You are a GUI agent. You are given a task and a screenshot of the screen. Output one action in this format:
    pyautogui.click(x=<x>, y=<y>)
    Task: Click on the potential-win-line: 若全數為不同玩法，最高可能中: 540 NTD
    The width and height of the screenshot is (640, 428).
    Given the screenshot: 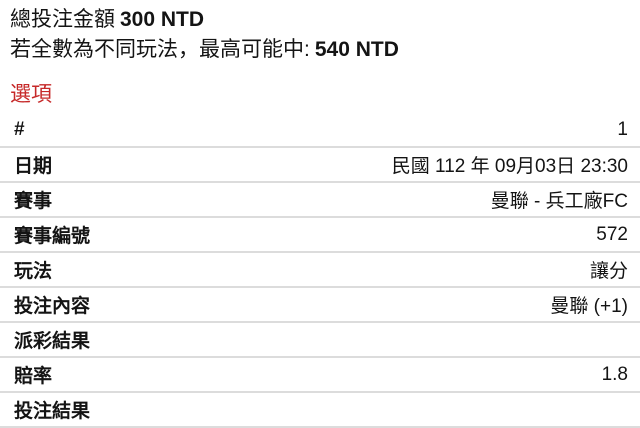 What is the action you would take?
    pyautogui.click(x=320, y=50)
    